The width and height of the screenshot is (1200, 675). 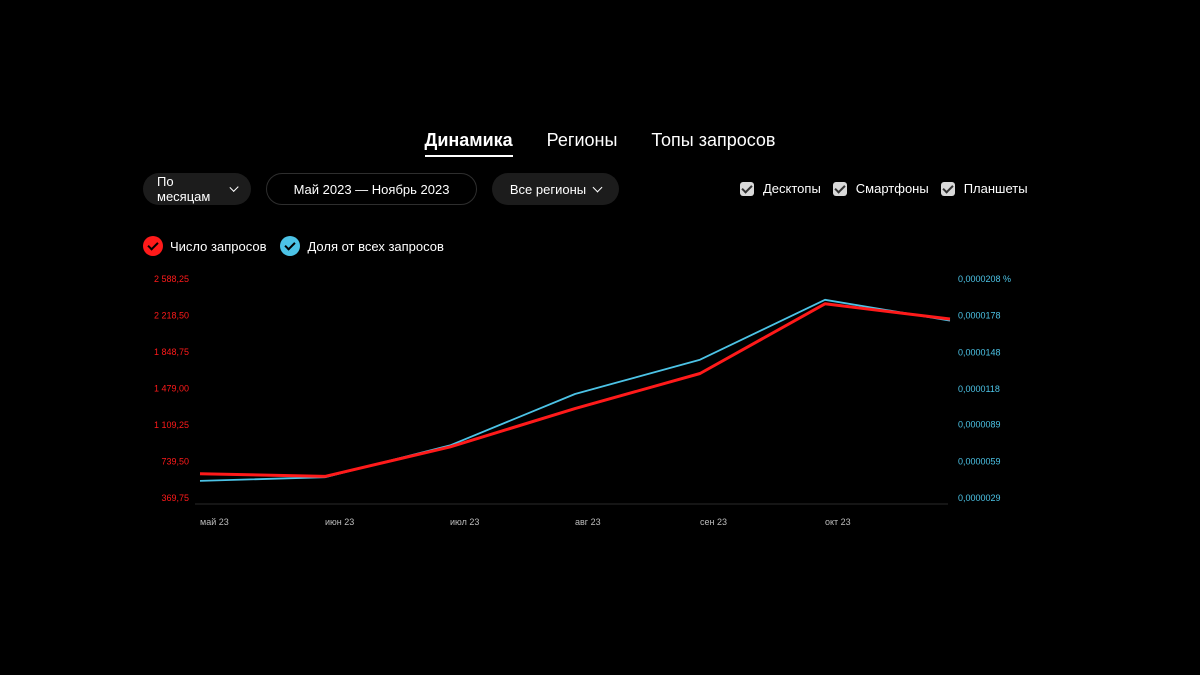 I want to click on device-smartphone-checkbox: Смартфоны, so click(x=880, y=188).